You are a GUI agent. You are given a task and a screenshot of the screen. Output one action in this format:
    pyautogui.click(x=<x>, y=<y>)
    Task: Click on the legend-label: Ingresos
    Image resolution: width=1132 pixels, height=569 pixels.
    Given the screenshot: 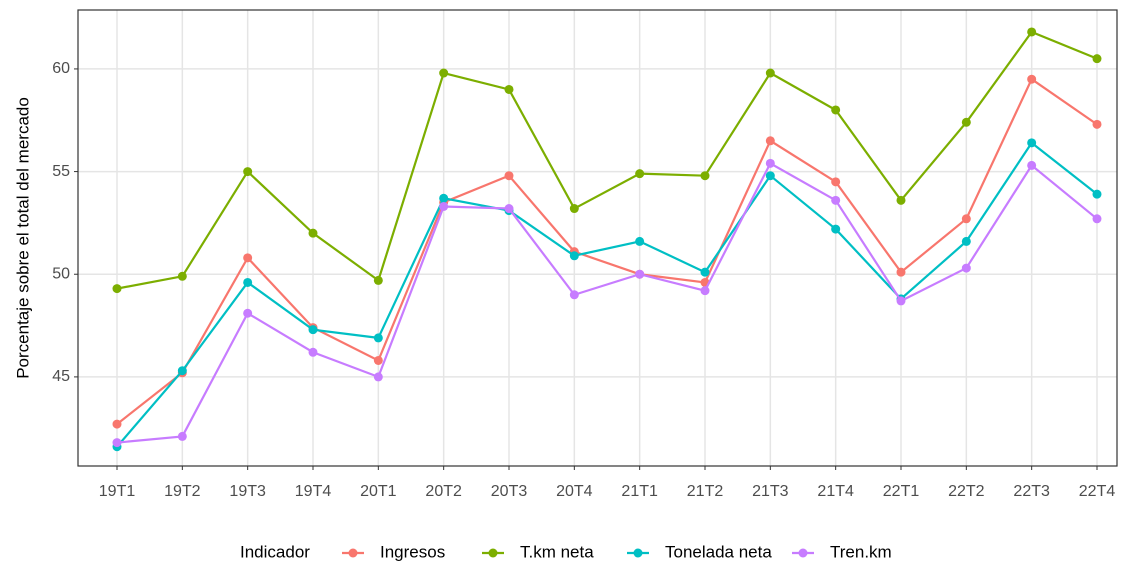 What is the action you would take?
    pyautogui.click(x=412, y=551)
    